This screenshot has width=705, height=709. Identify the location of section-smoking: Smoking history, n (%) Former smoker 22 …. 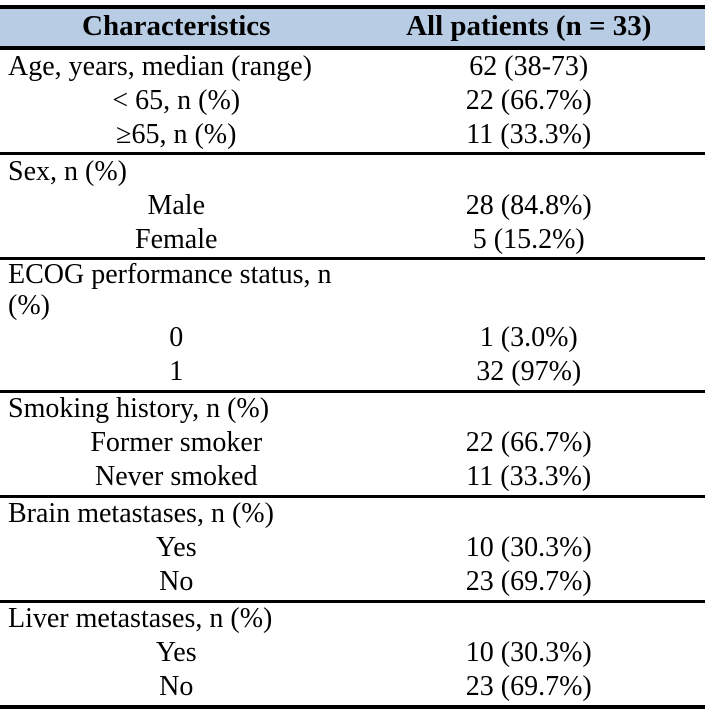
(352, 443).